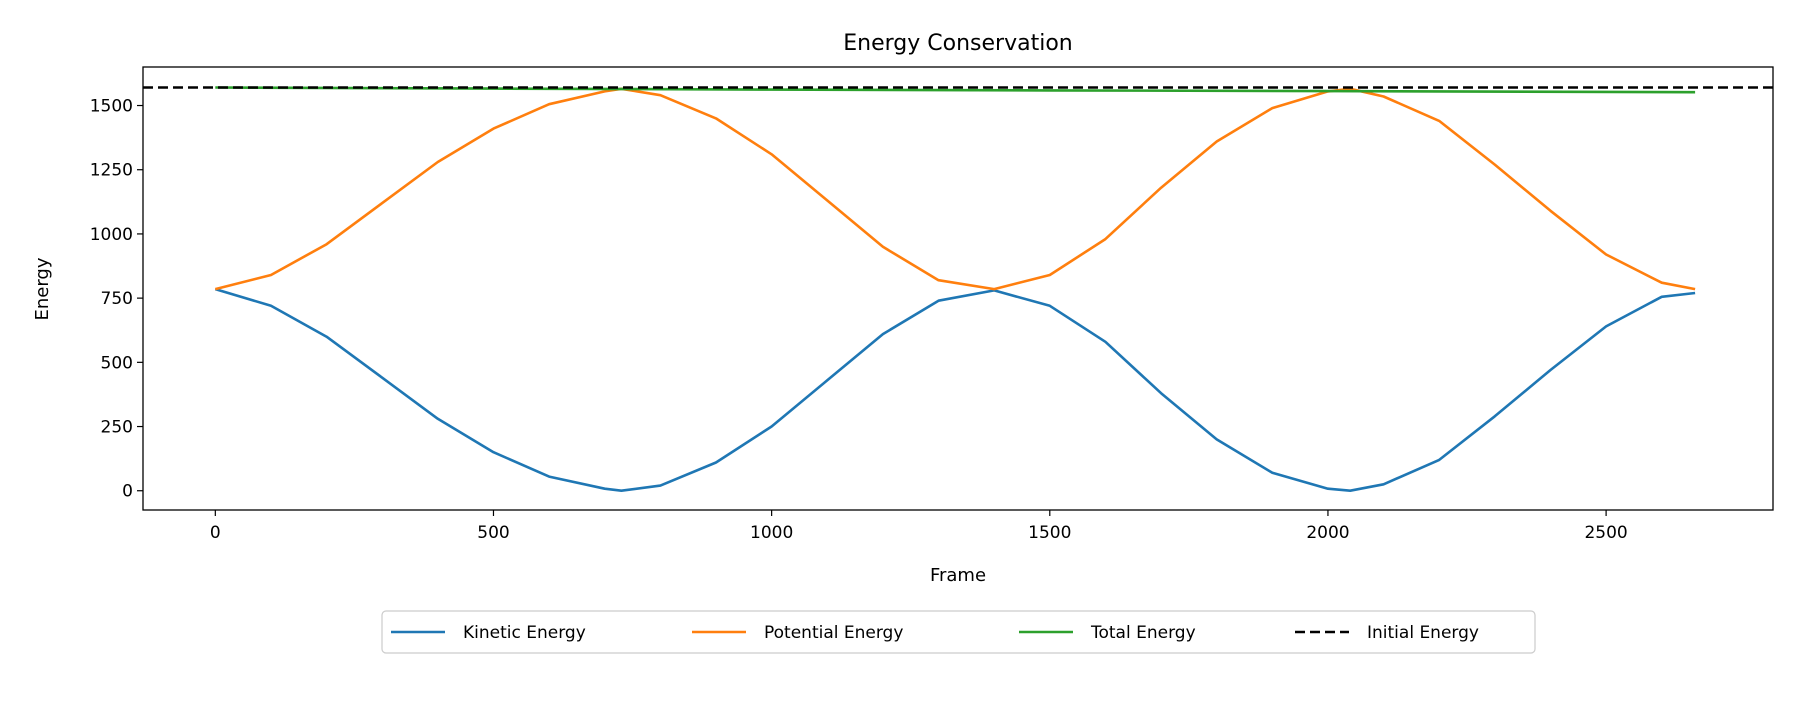  Describe the element at coordinates (117, 363) in the screenshot. I see `y-tick-label: 500` at that location.